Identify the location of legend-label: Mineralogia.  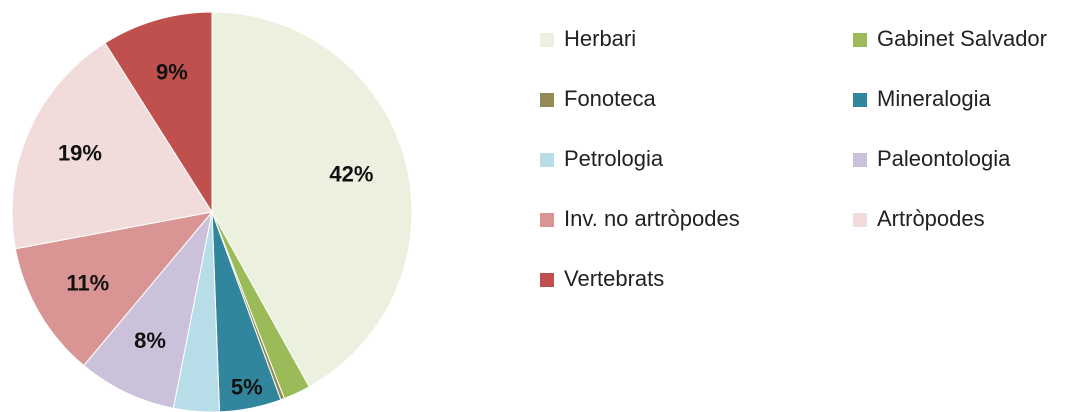
(934, 98).